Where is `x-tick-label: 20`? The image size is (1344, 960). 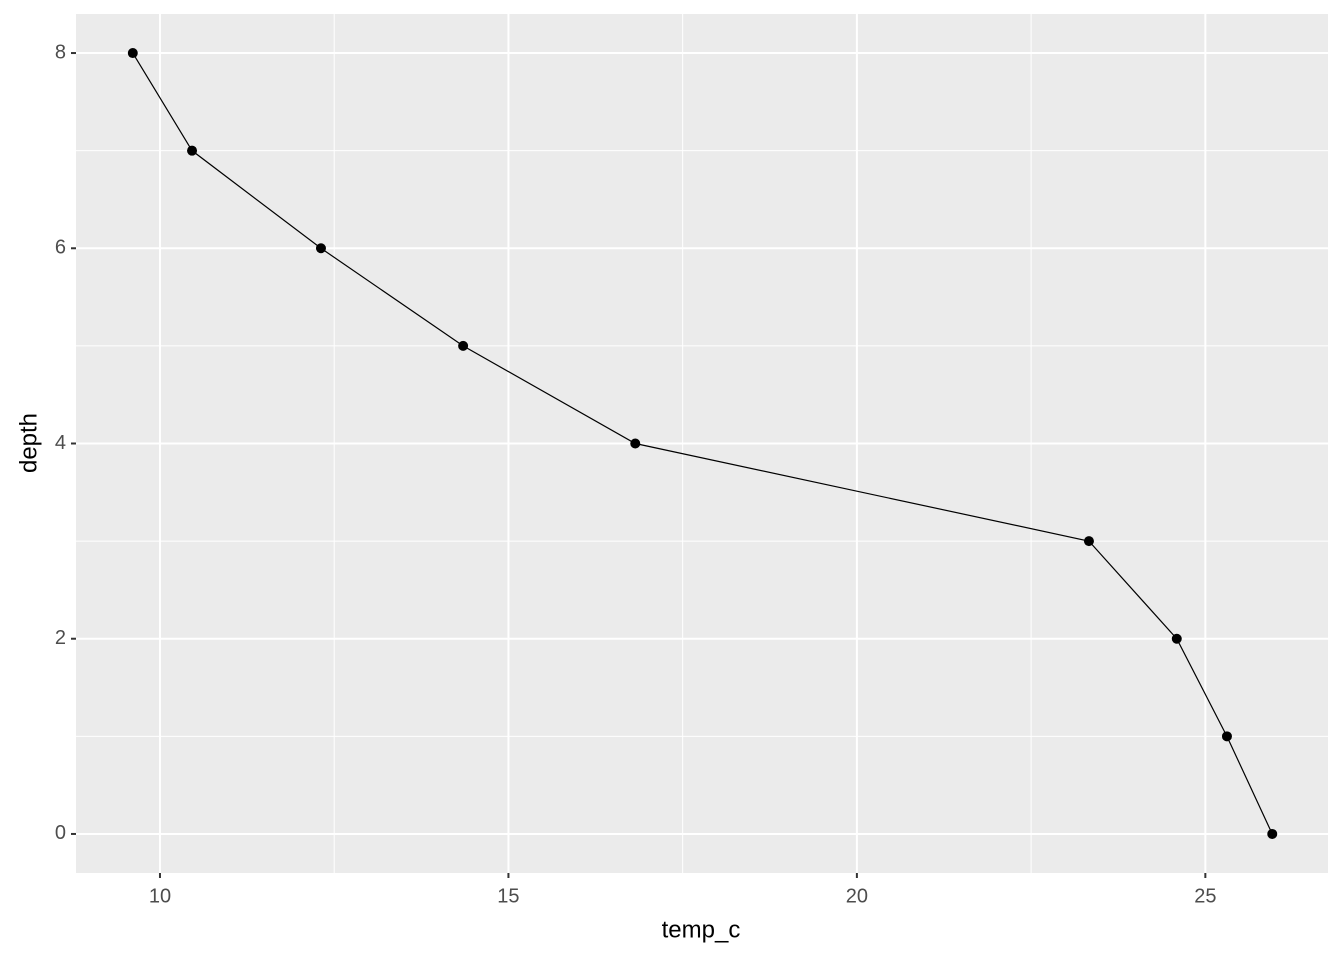
x-tick-label: 20 is located at coordinates (857, 896).